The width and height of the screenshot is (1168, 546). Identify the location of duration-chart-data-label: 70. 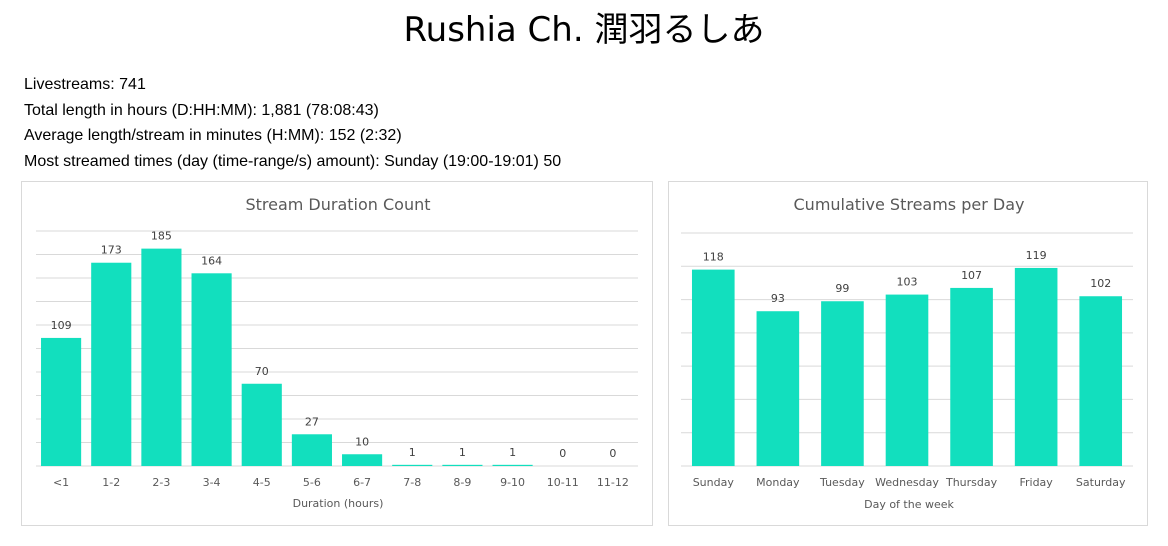
(262, 371).